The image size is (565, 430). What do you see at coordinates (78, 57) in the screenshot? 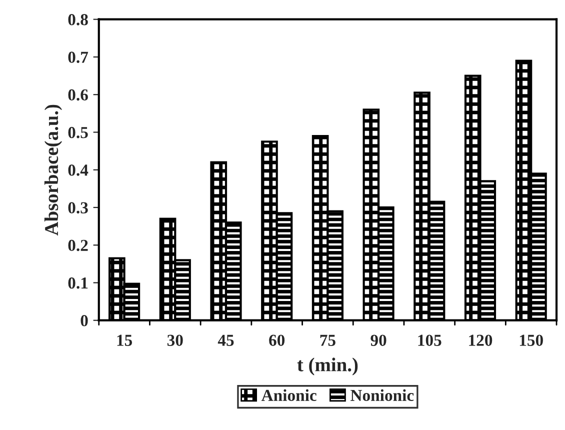
I see `y-tick-label: 0.7` at bounding box center [78, 57].